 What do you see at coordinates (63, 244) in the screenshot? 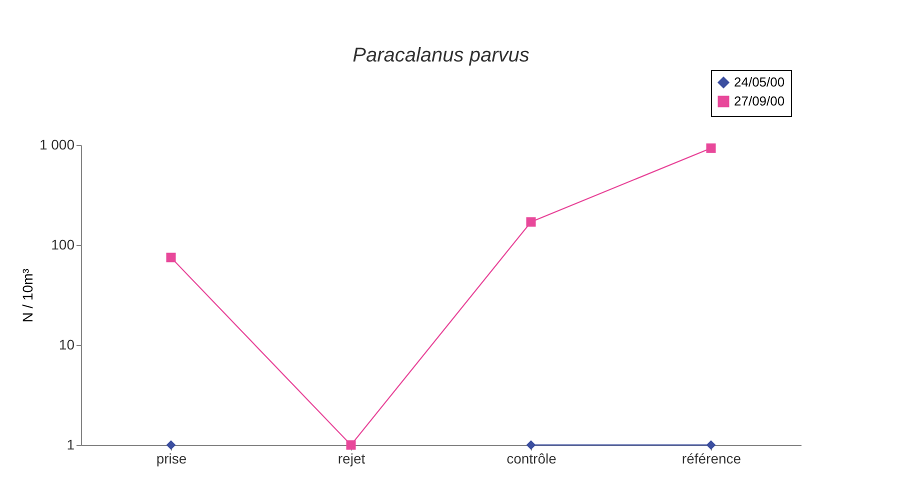
I see `y-tick-label: 100` at bounding box center [63, 244].